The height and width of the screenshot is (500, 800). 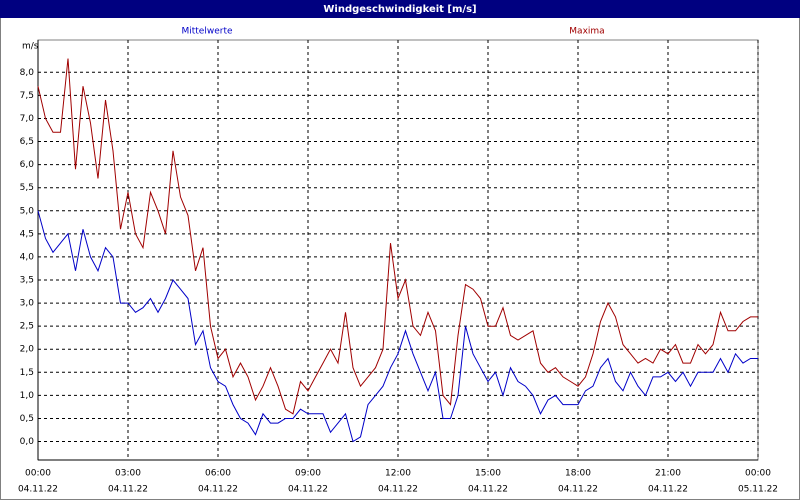 What do you see at coordinates (27, 327) in the screenshot?
I see `y-tick-label: 2,5` at bounding box center [27, 327].